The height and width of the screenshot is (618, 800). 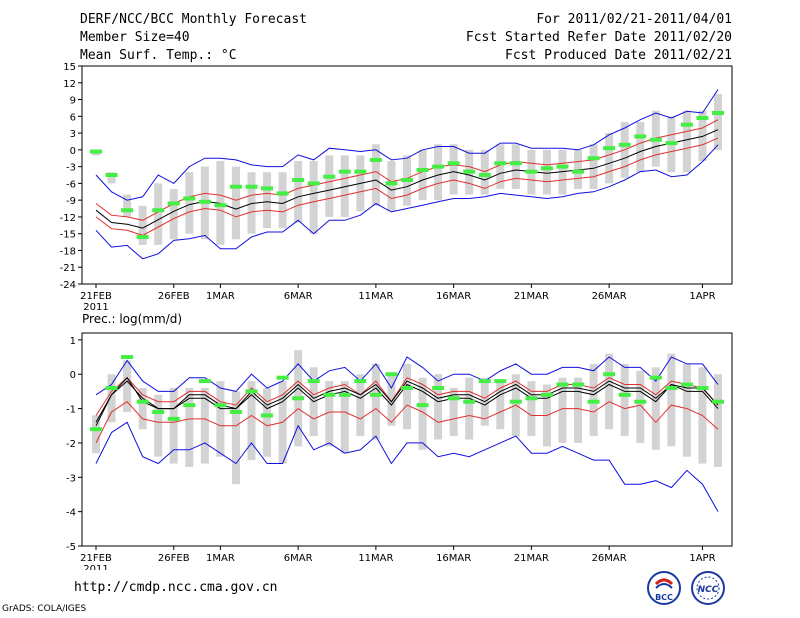 I want to click on x-tick-label: 16MAR, so click(x=453, y=558).